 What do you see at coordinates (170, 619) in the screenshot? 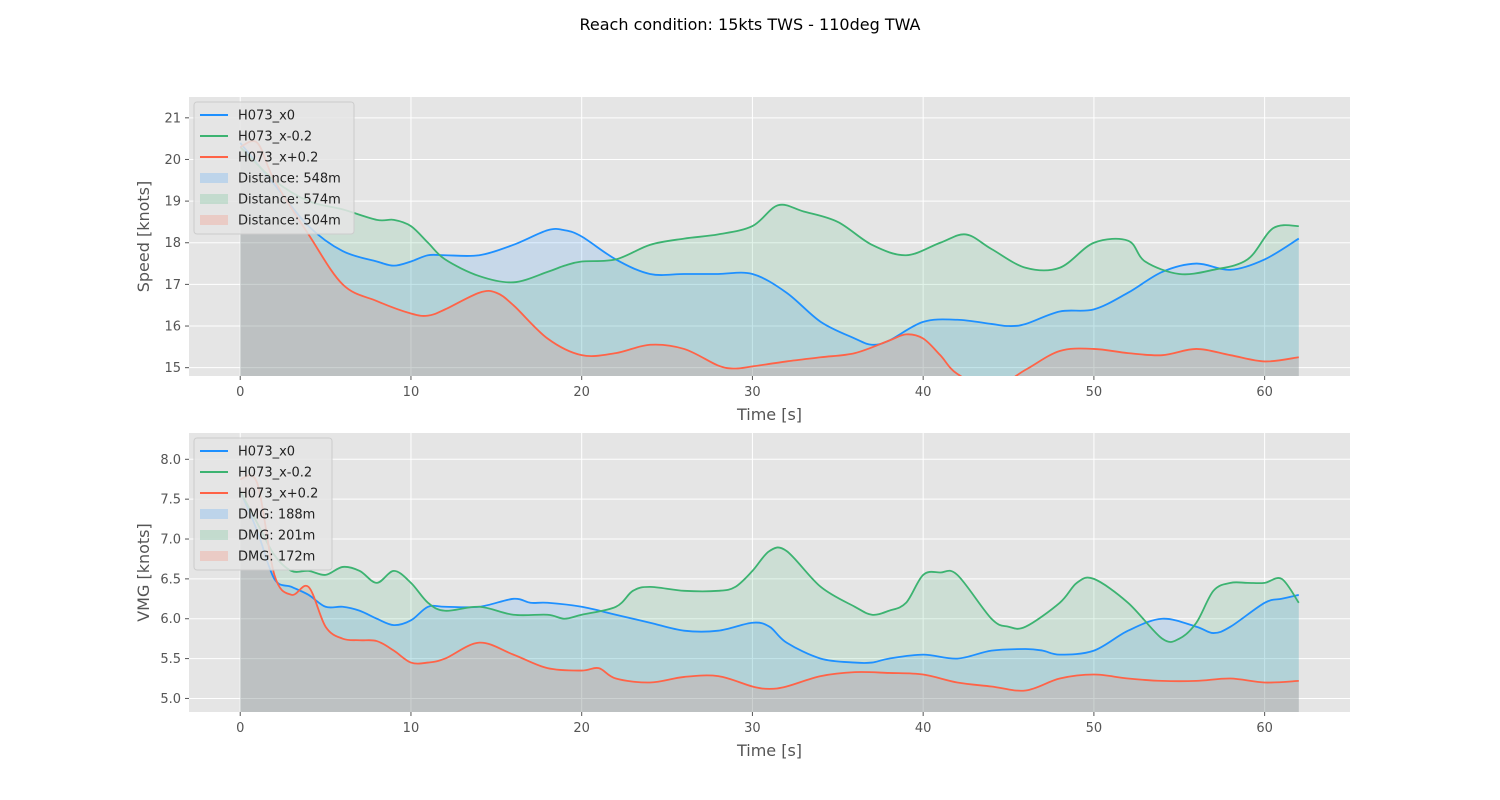
I see `y-tick-label: 6.0` at bounding box center [170, 619].